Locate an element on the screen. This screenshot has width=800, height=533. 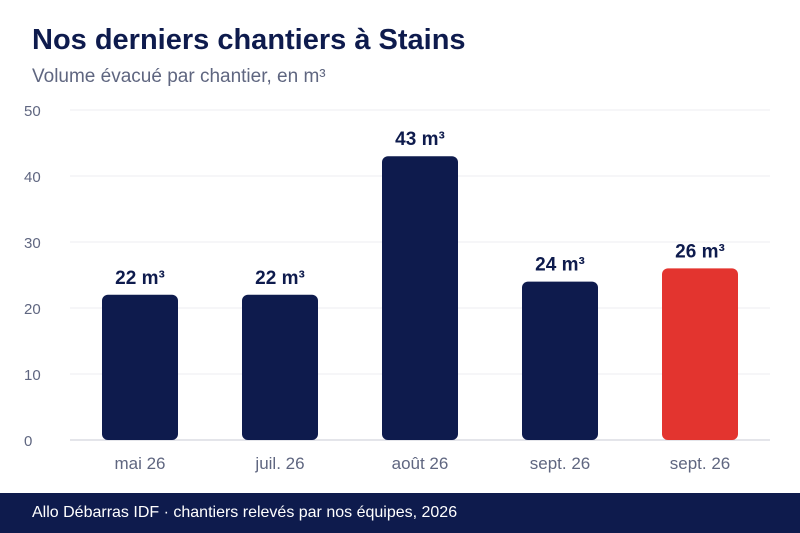
data-label: 43 m³ is located at coordinates (420, 139).